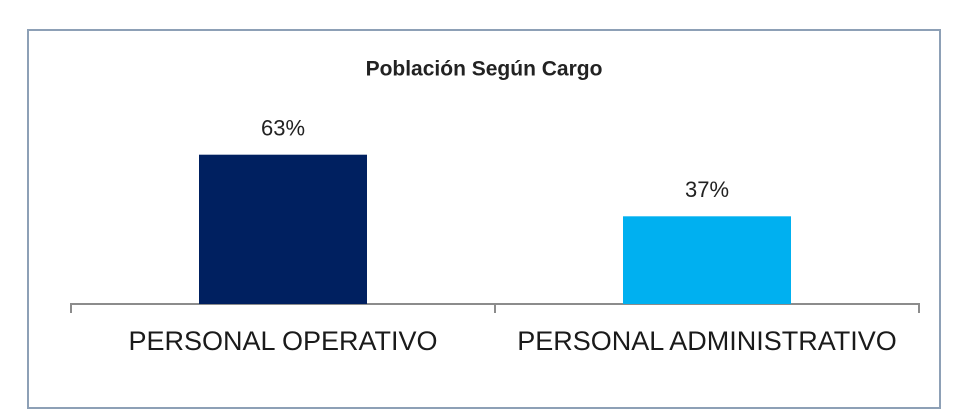  I want to click on chart-title: Población Según Cargo, so click(484, 69).